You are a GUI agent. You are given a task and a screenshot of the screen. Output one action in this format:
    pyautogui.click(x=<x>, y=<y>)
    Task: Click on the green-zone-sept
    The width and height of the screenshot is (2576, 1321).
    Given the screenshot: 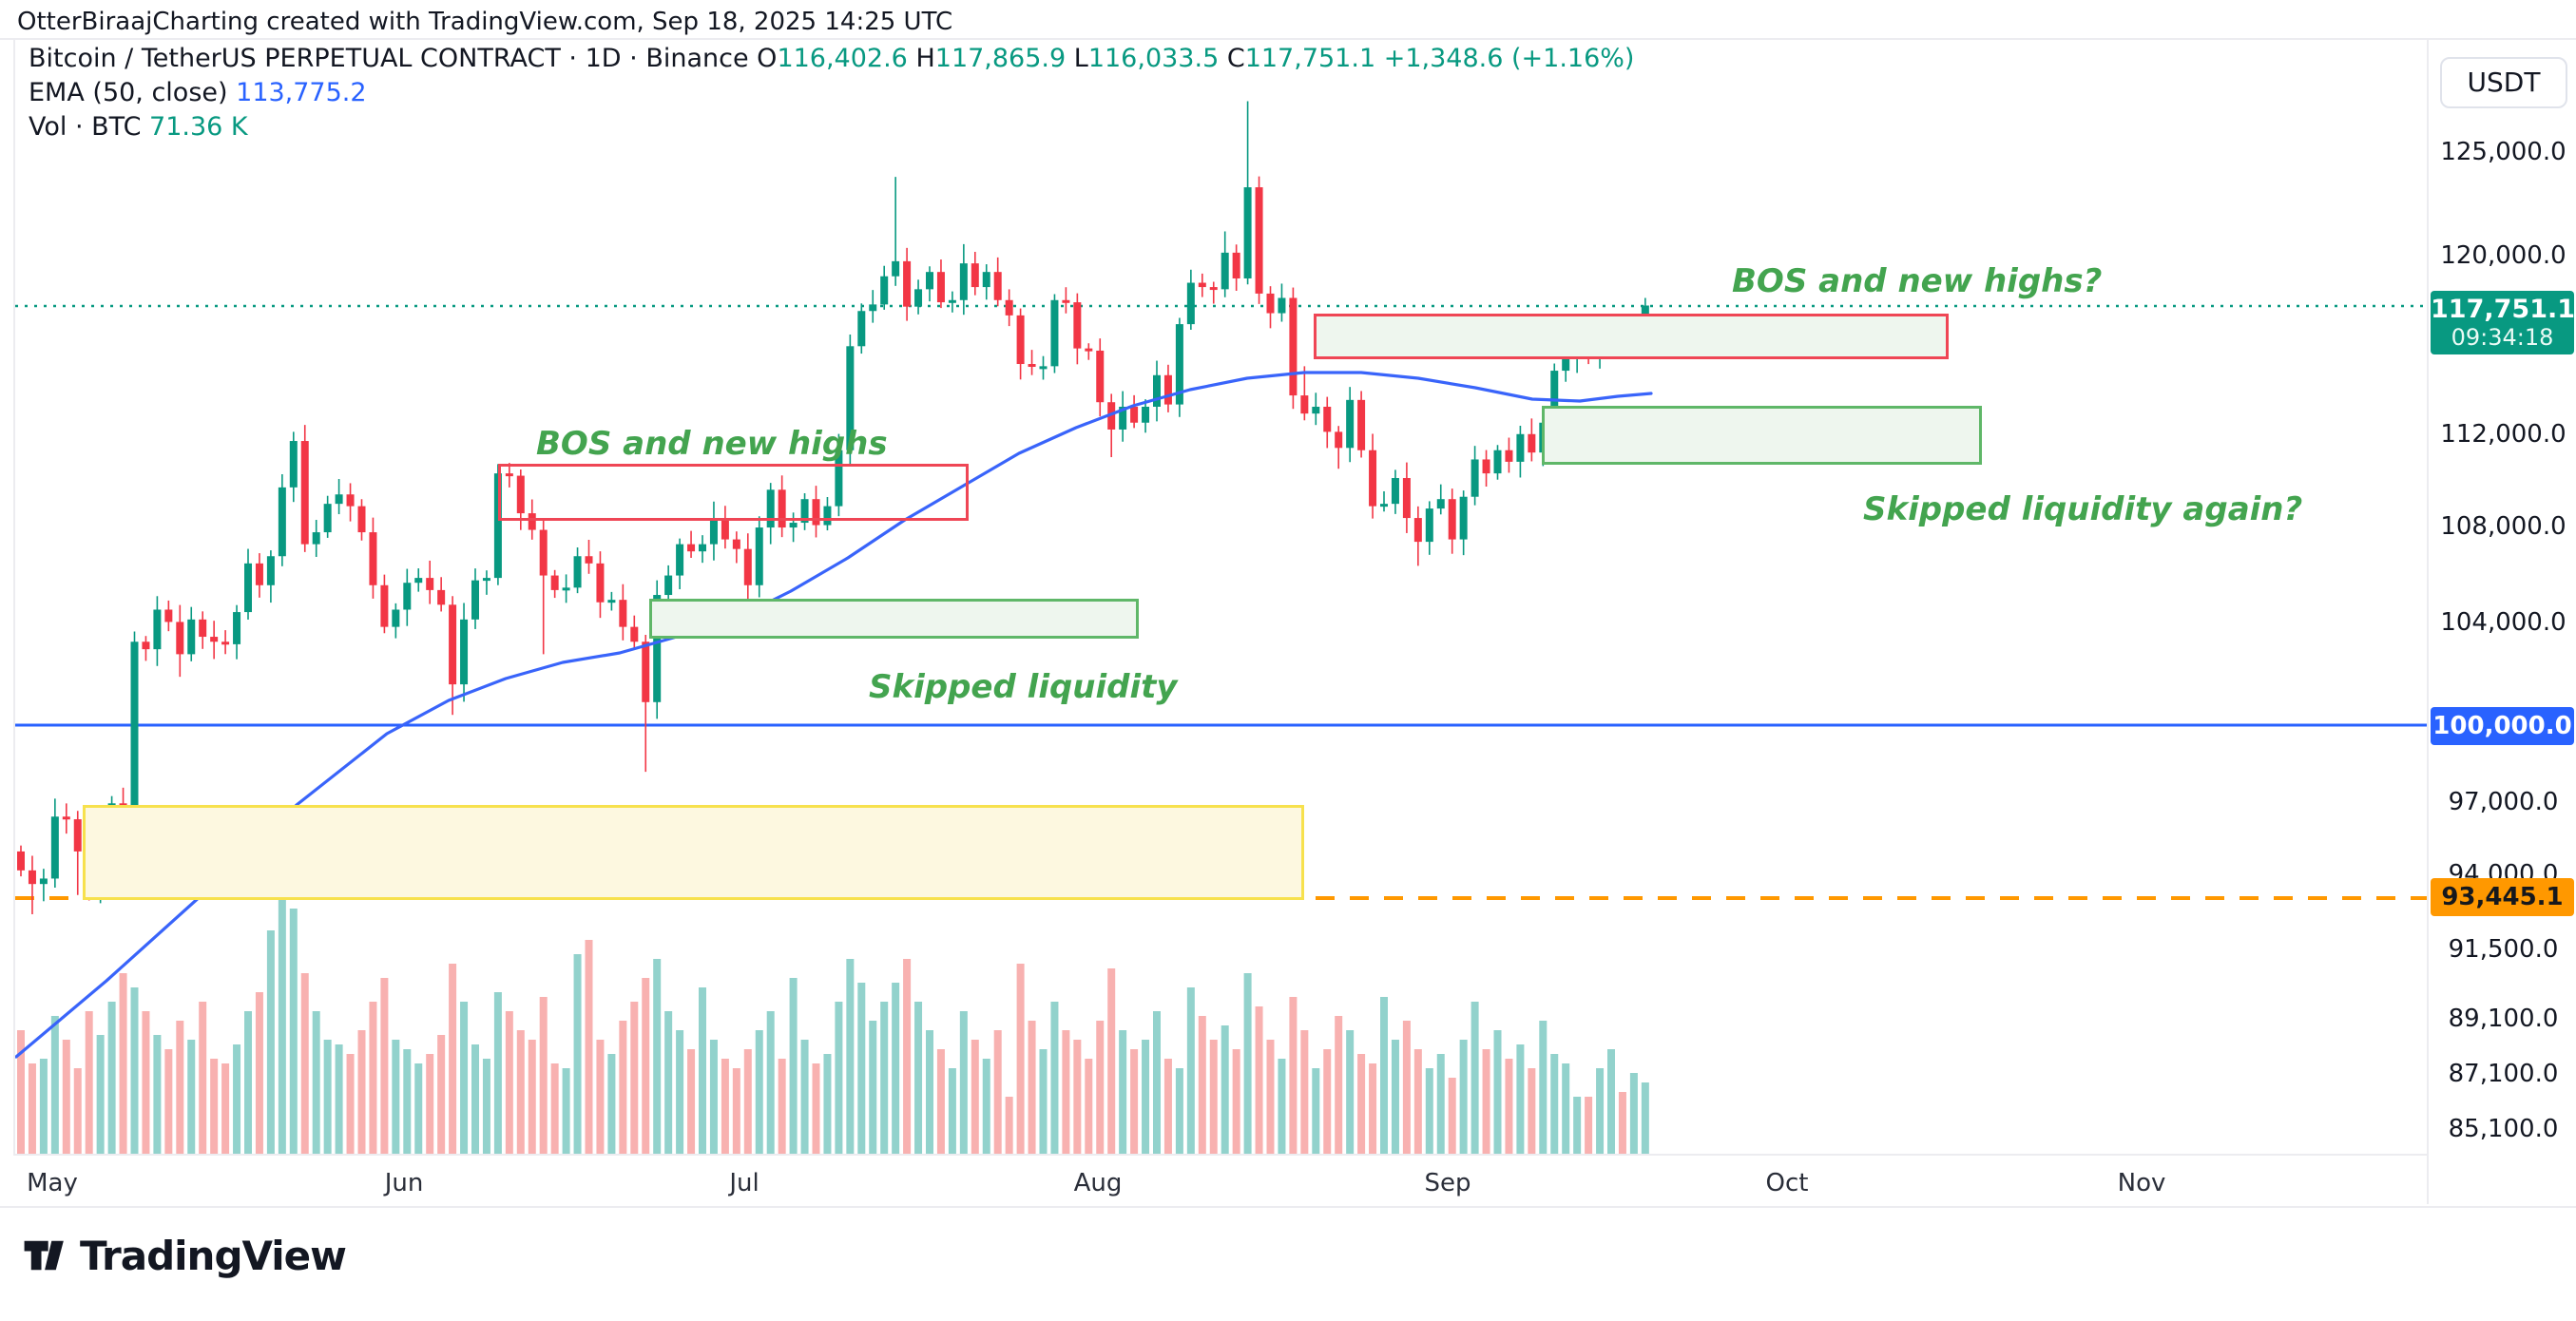 What is the action you would take?
    pyautogui.click(x=1762, y=435)
    